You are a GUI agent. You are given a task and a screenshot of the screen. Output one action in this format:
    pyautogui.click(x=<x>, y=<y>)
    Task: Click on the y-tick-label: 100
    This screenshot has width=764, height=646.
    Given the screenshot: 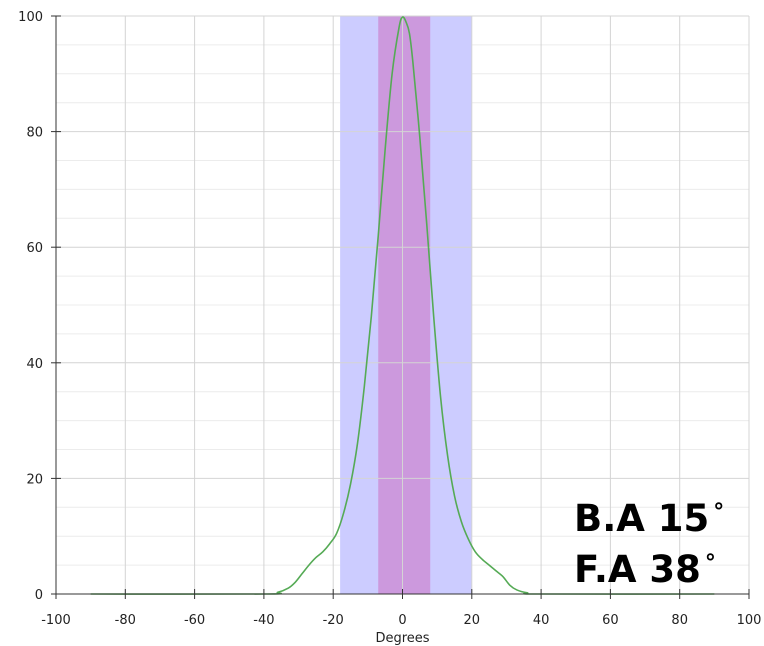 What is the action you would take?
    pyautogui.click(x=30, y=17)
    